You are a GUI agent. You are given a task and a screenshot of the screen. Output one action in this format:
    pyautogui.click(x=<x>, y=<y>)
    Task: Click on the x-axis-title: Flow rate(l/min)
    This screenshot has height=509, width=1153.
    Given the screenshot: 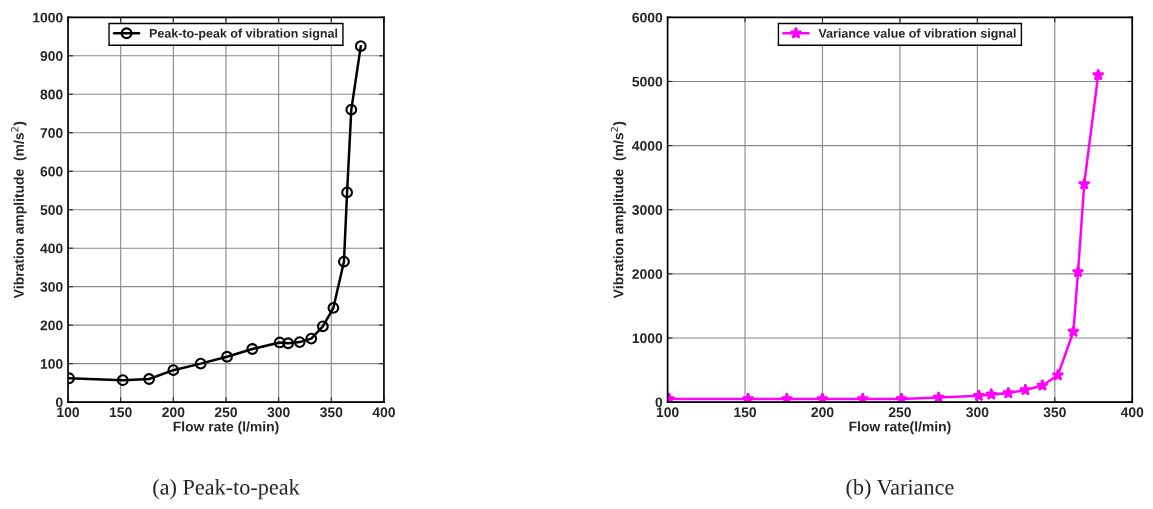 What is the action you would take?
    pyautogui.click(x=900, y=428)
    